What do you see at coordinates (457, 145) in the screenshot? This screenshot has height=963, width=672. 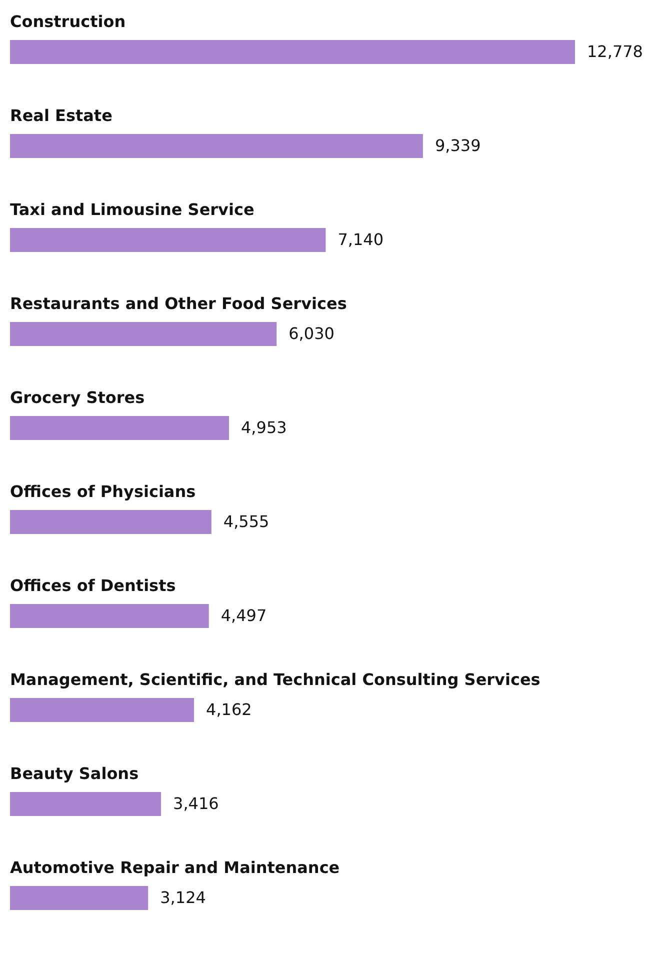 I see `data-label: 9,339` at bounding box center [457, 145].